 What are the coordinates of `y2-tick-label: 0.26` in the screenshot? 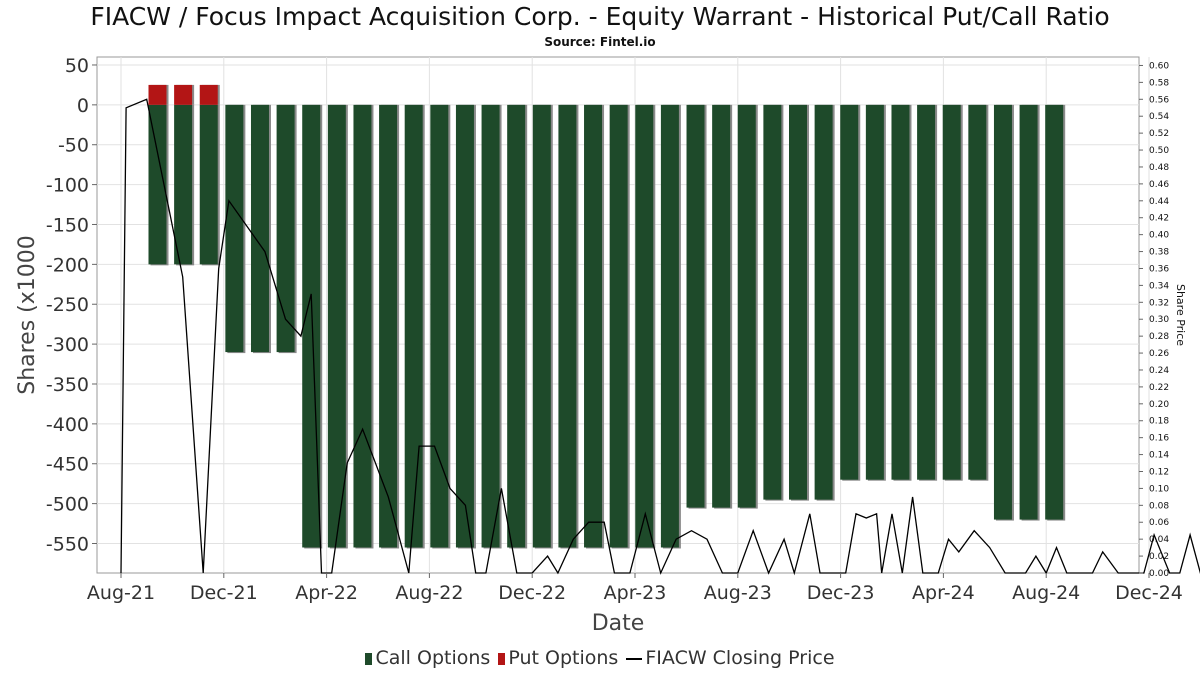 It's located at (1159, 354).